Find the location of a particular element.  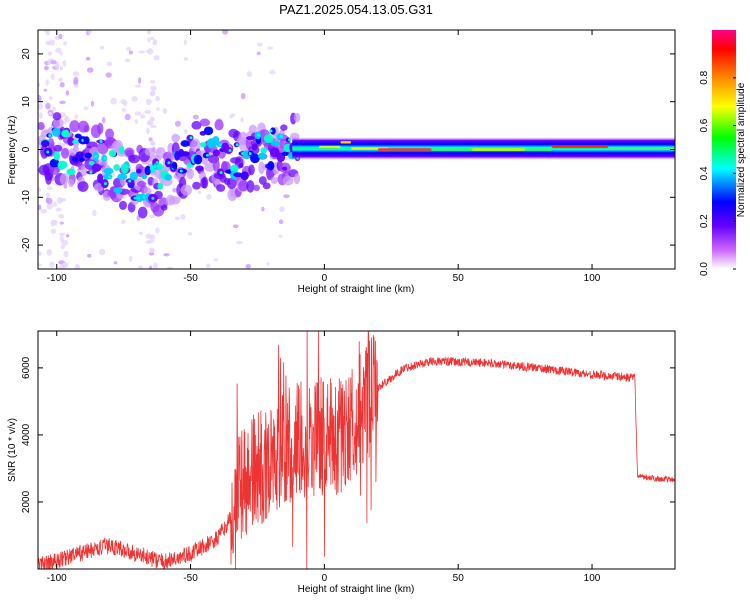

colorbar-tick-label: 0.4 is located at coordinates (704, 173).